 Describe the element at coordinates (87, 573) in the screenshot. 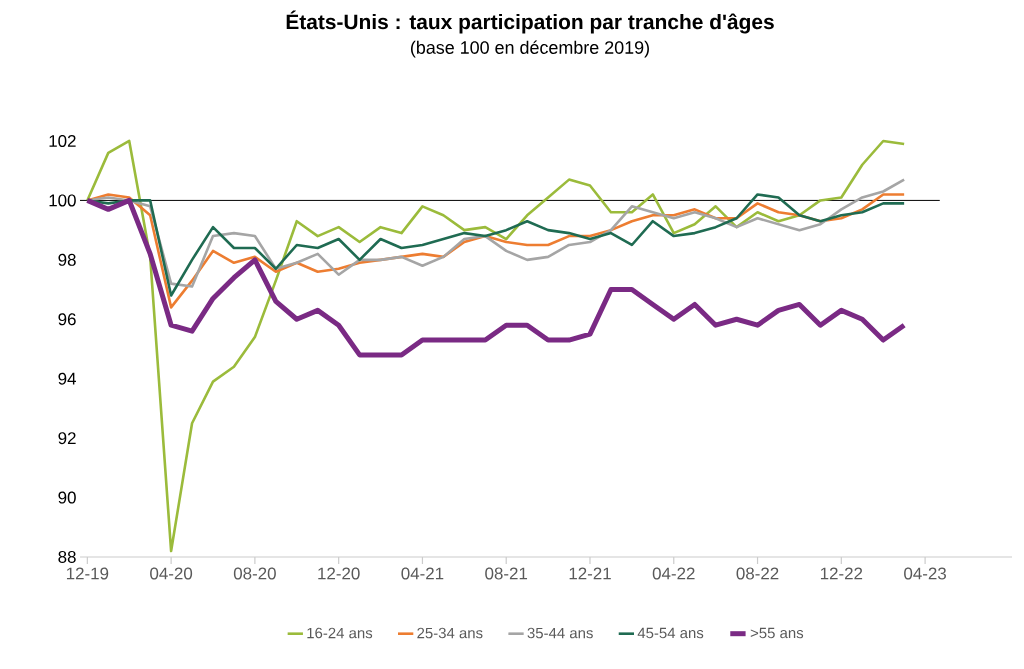

I see `x-tick-label: 12-19` at that location.